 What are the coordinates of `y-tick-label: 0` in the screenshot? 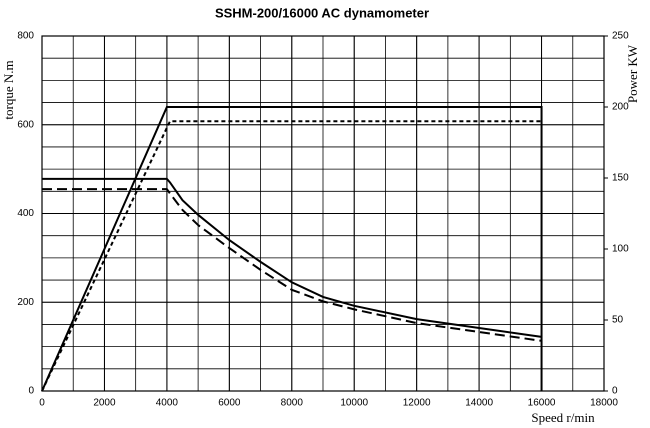 It's located at (31, 391).